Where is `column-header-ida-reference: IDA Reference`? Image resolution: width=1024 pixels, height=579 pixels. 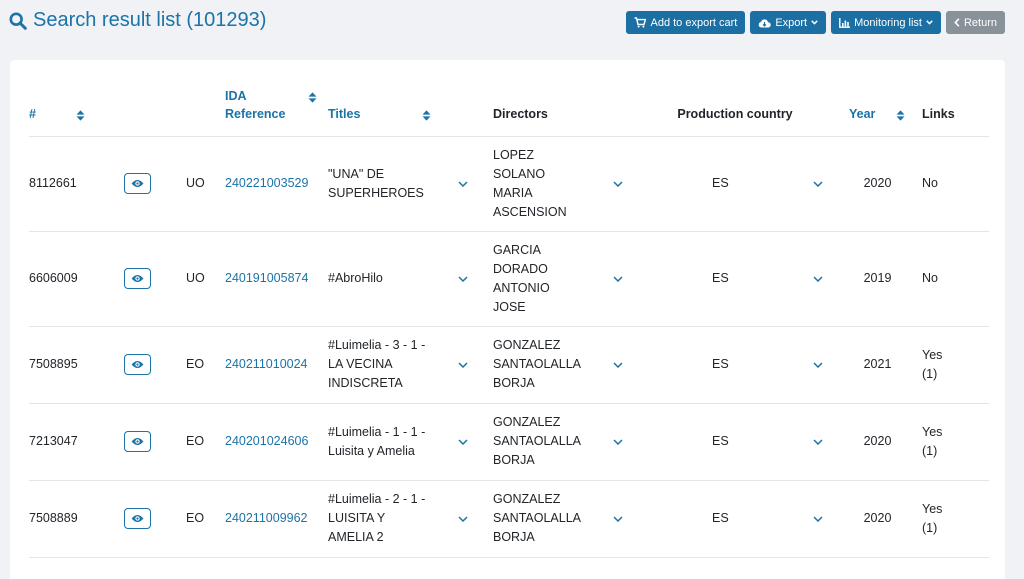 column-header-ida-reference: IDA Reference is located at coordinates (276, 108).